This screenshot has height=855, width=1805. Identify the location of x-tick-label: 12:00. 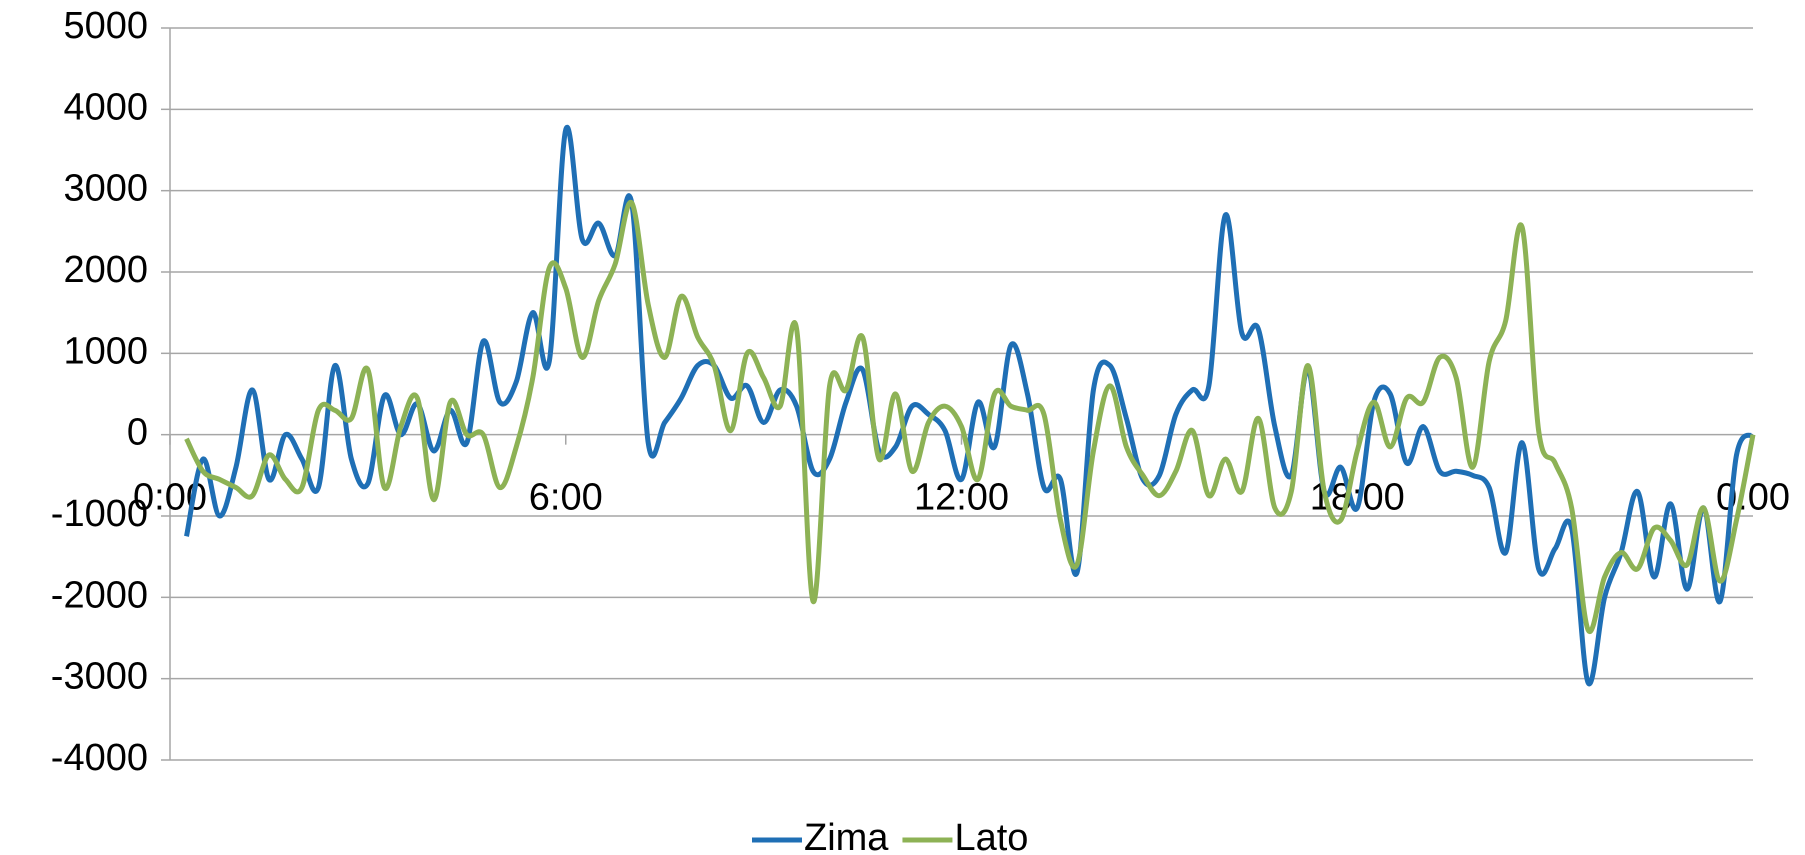
(961, 498).